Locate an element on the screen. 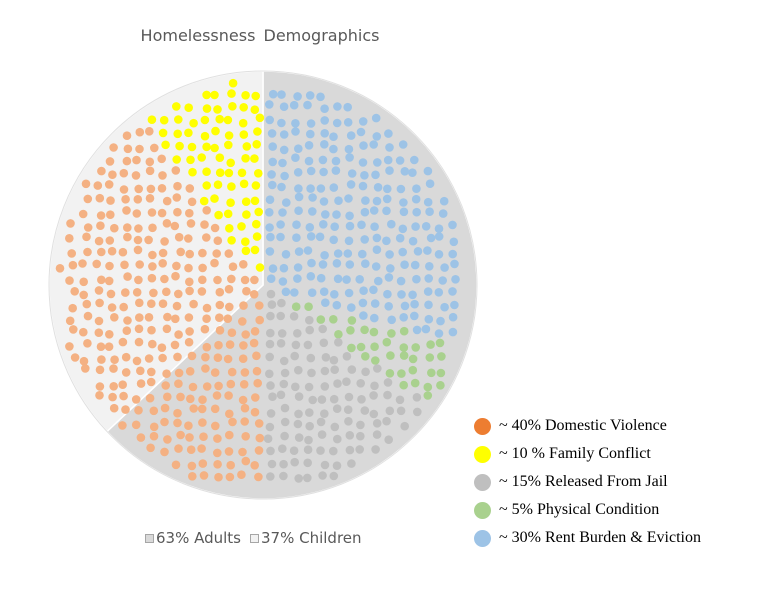 This screenshot has width=761, height=589. legend-label-adults: 63% Adults is located at coordinates (198, 538).